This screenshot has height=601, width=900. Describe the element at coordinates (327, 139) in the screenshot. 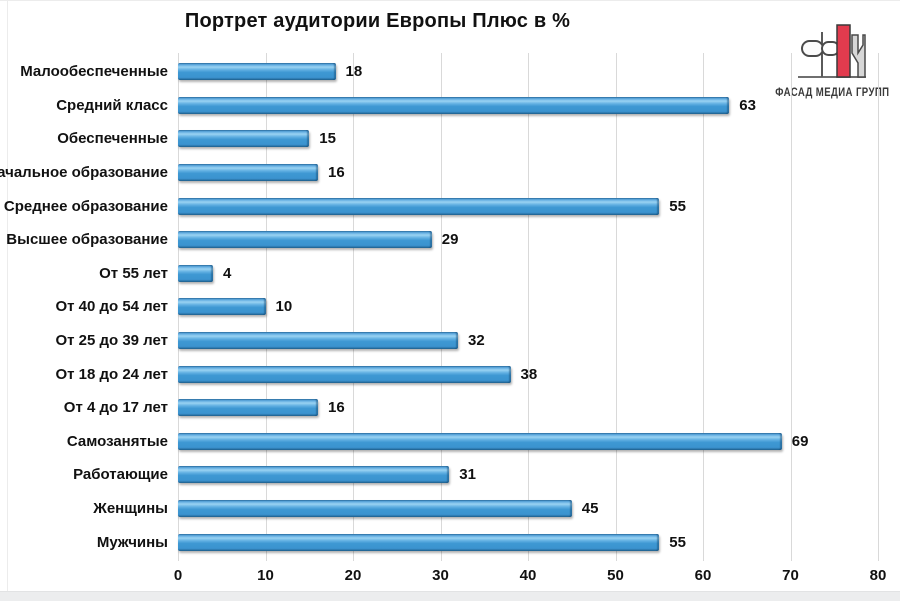

I see `value-label: 15` at that location.